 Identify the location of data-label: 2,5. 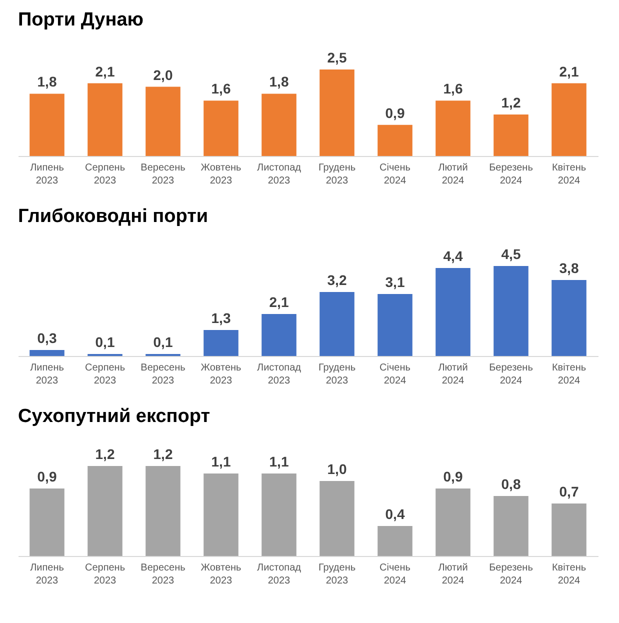
(337, 57).